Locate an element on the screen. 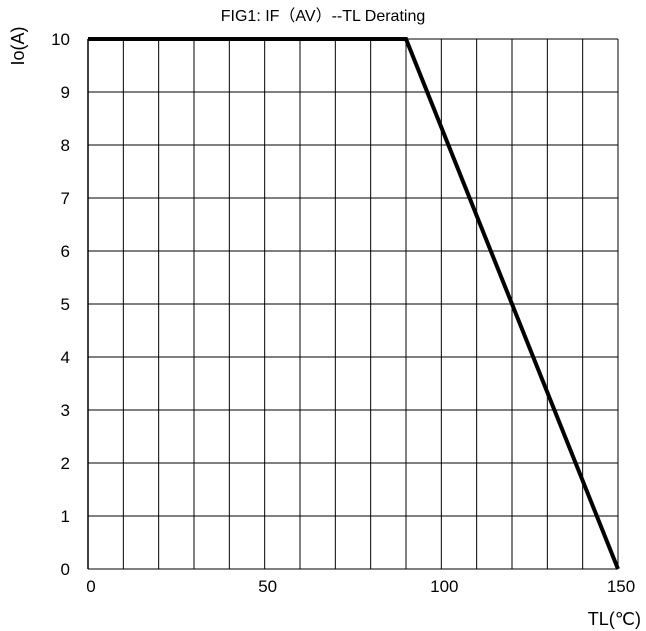  y-tick-label: 4 is located at coordinates (65, 357).